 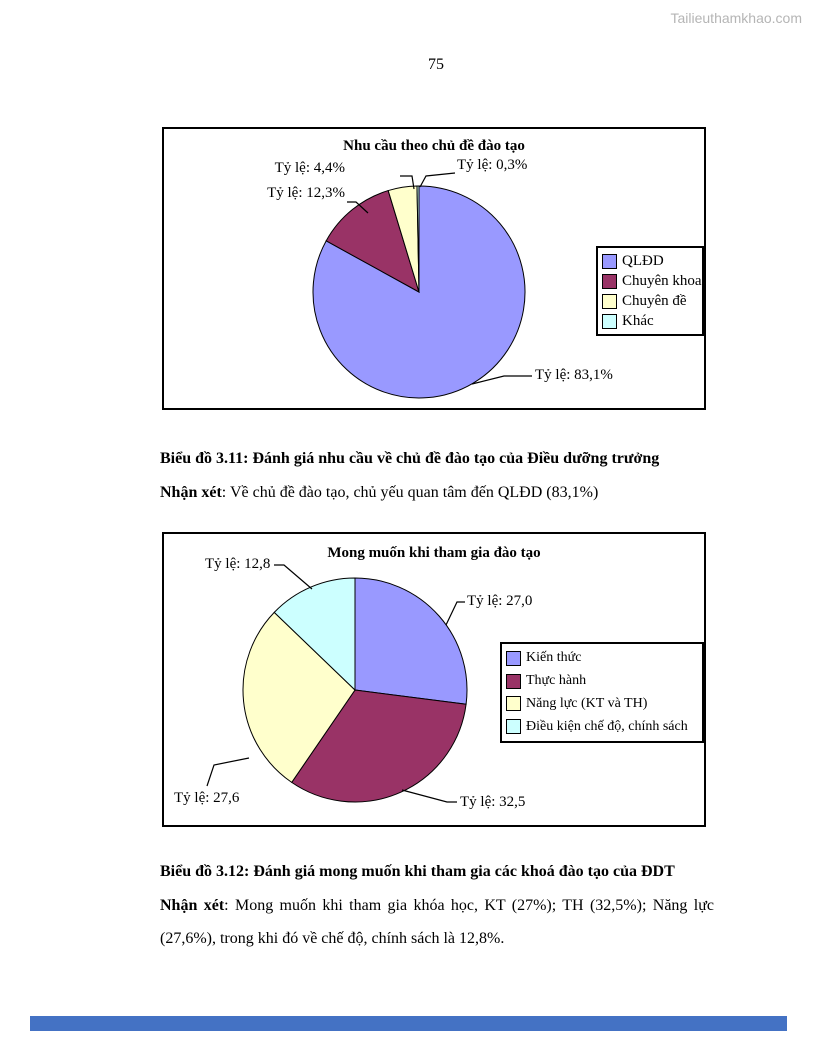 I want to click on callout-qldd: Tỷ lệ: 83,1%, so click(x=574, y=375).